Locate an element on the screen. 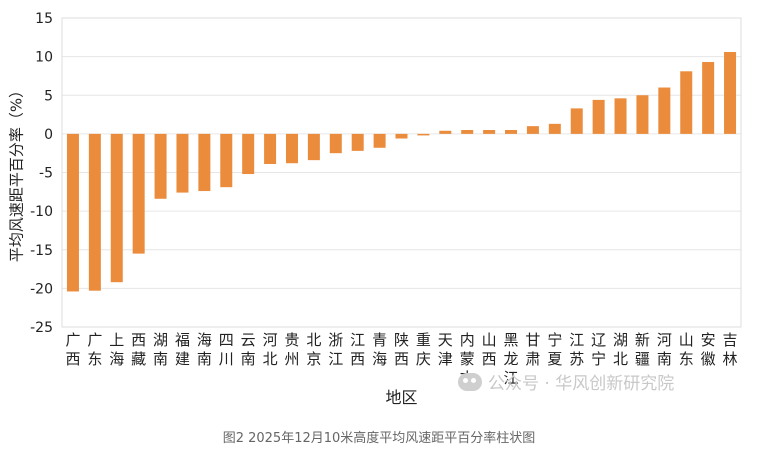  x-tick-label-char: 新 is located at coordinates (642, 340).